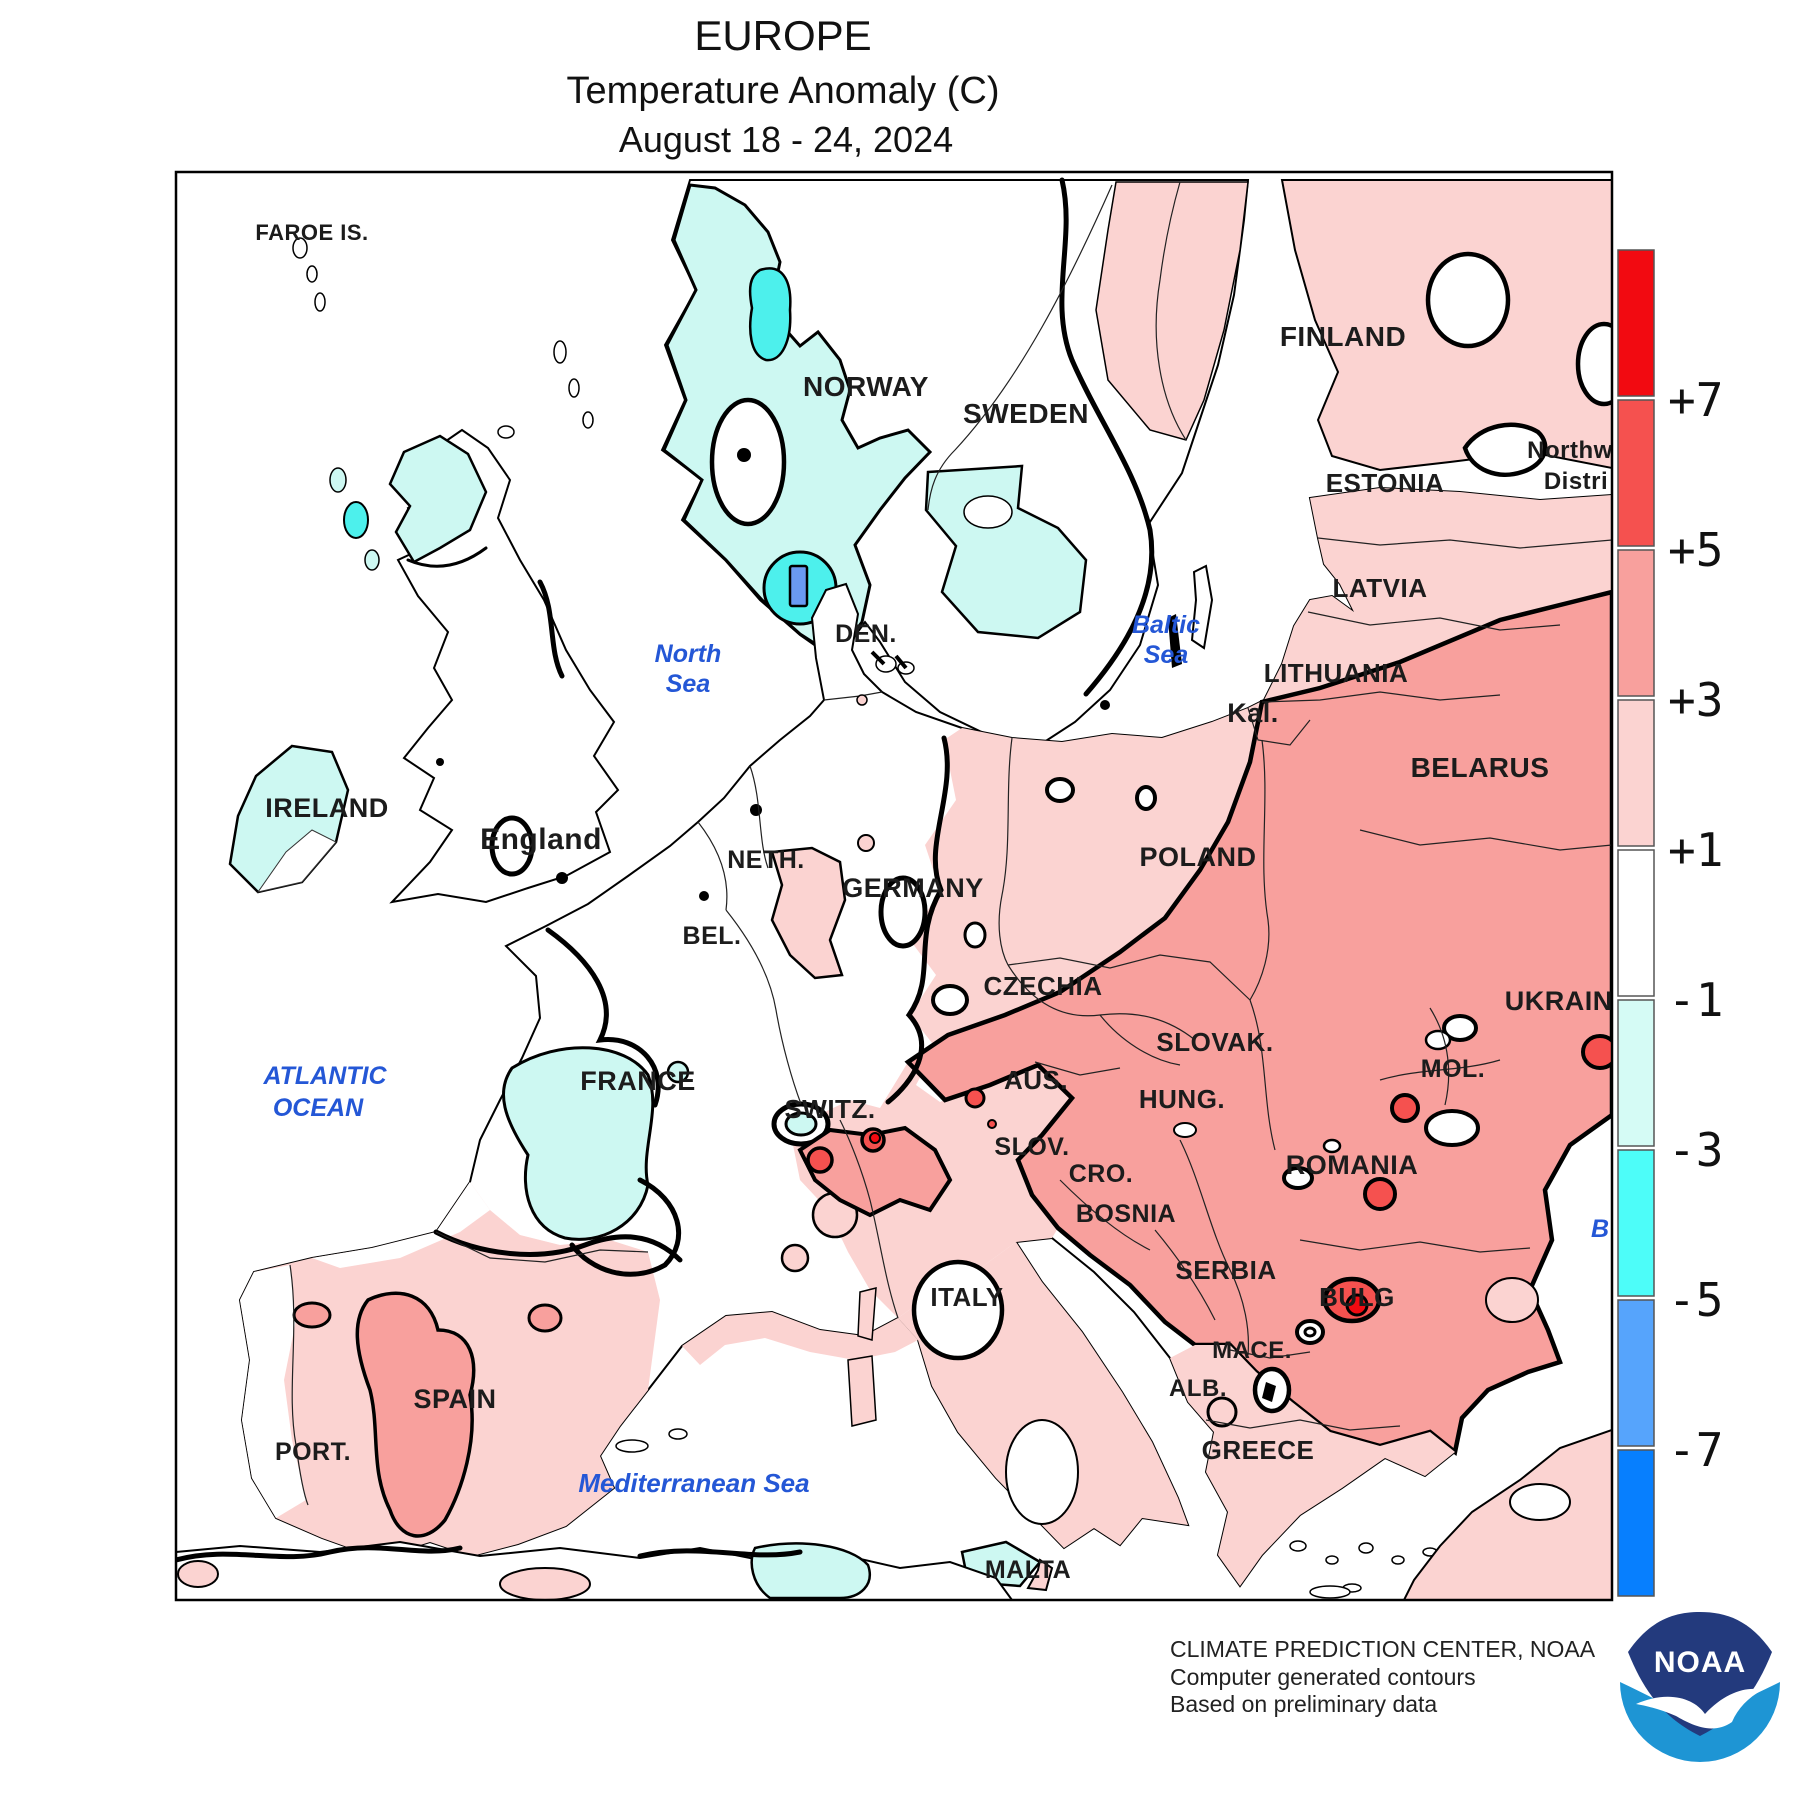  Describe the element at coordinates (1576, 481) in the screenshot. I see `label-distri: Distri` at that location.